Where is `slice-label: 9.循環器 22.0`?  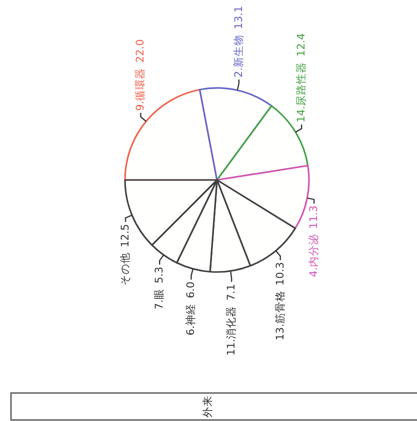 slice-label: 9.循環器 22.0 is located at coordinates (140, 75).